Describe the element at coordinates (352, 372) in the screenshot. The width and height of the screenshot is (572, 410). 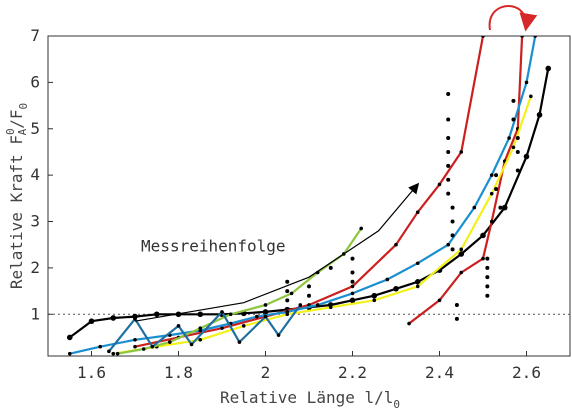
I see `x-tick-label: 2.2` at that location.